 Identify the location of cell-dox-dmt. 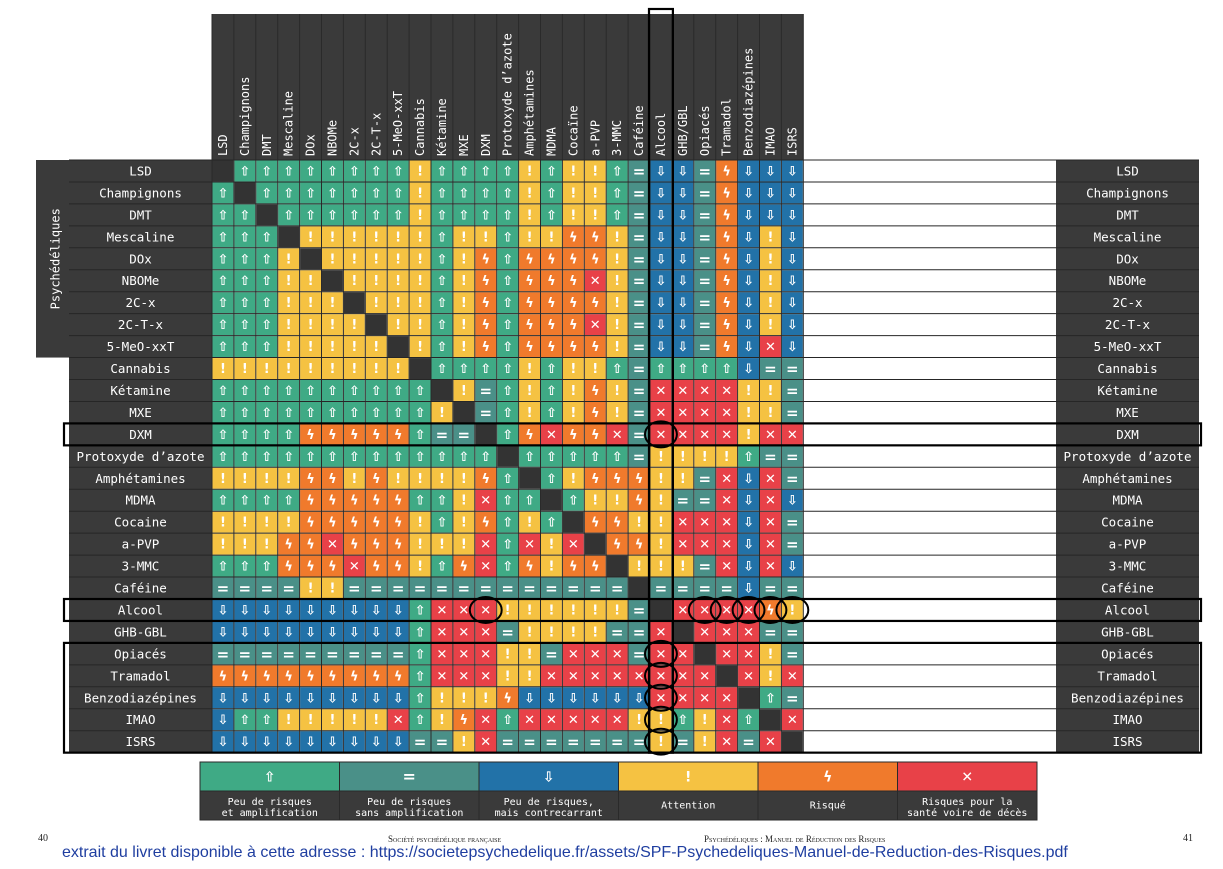
(267, 259).